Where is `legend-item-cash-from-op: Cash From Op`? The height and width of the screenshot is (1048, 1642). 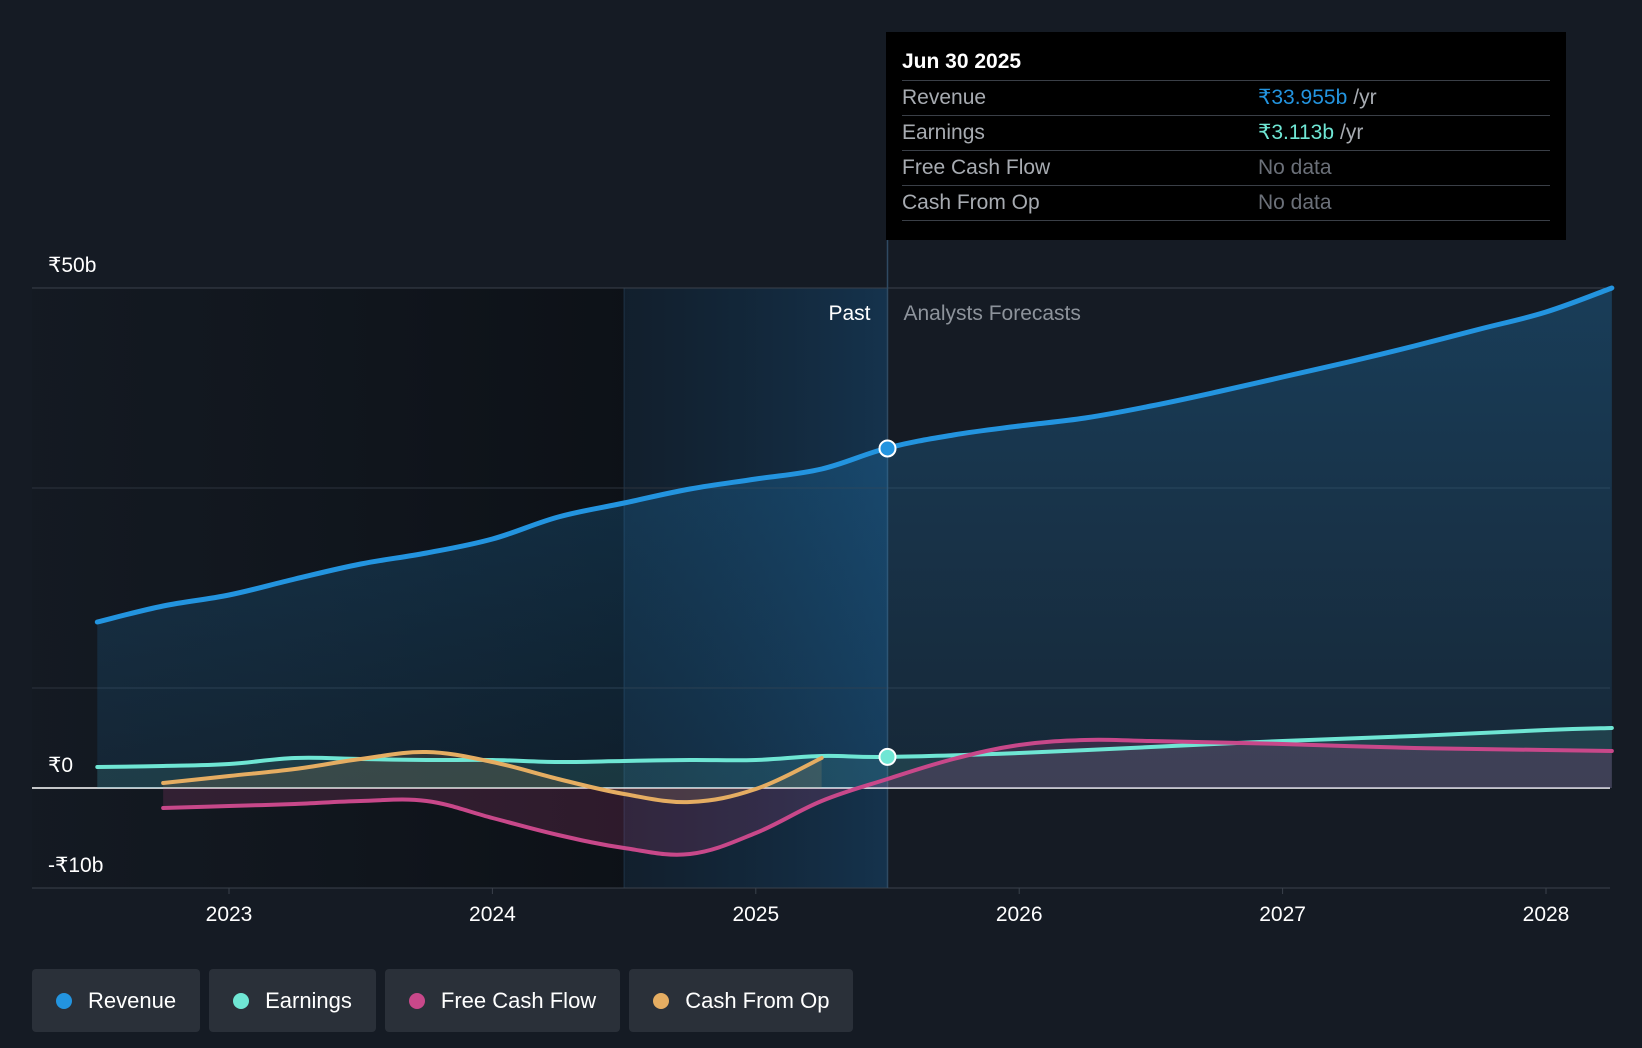 legend-item-cash-from-op: Cash From Op is located at coordinates (741, 1000).